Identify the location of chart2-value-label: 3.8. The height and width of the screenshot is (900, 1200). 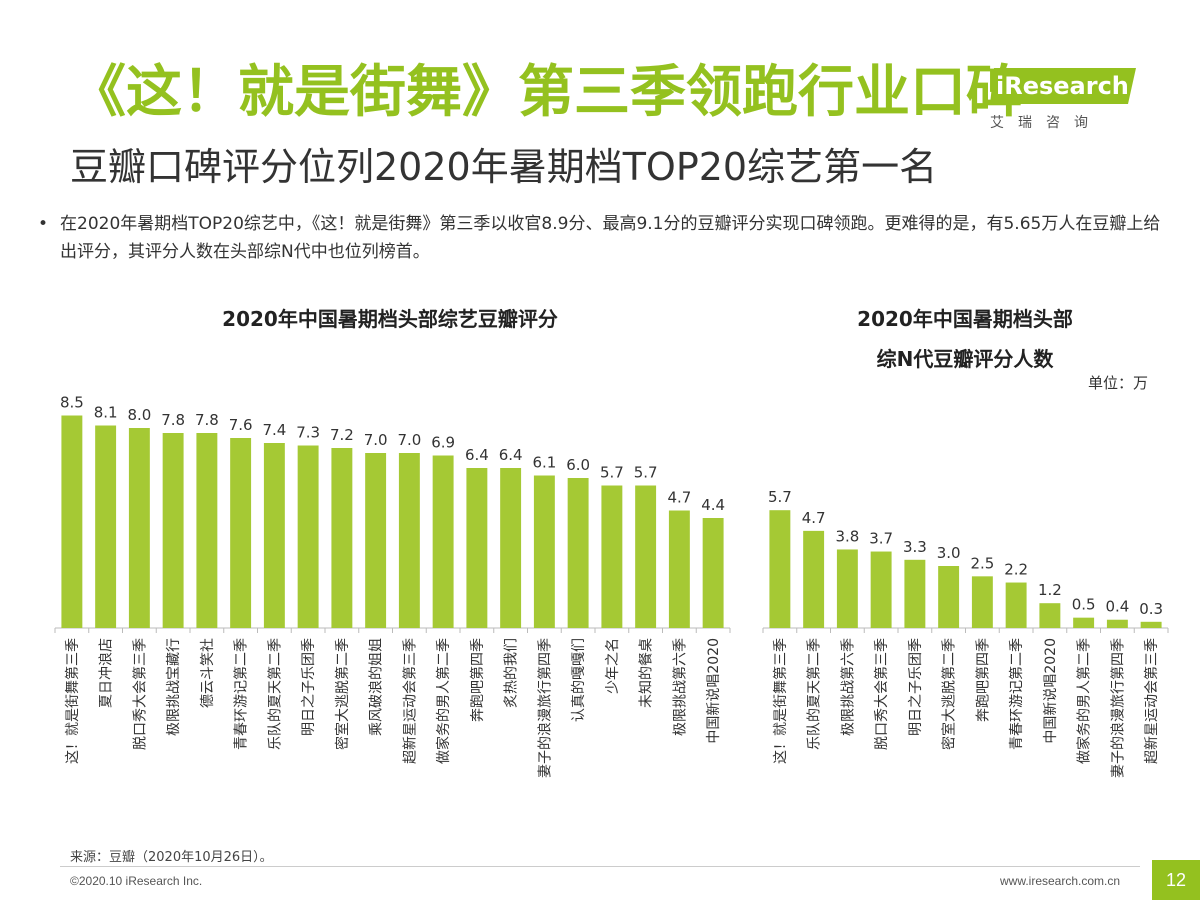
(847, 536).